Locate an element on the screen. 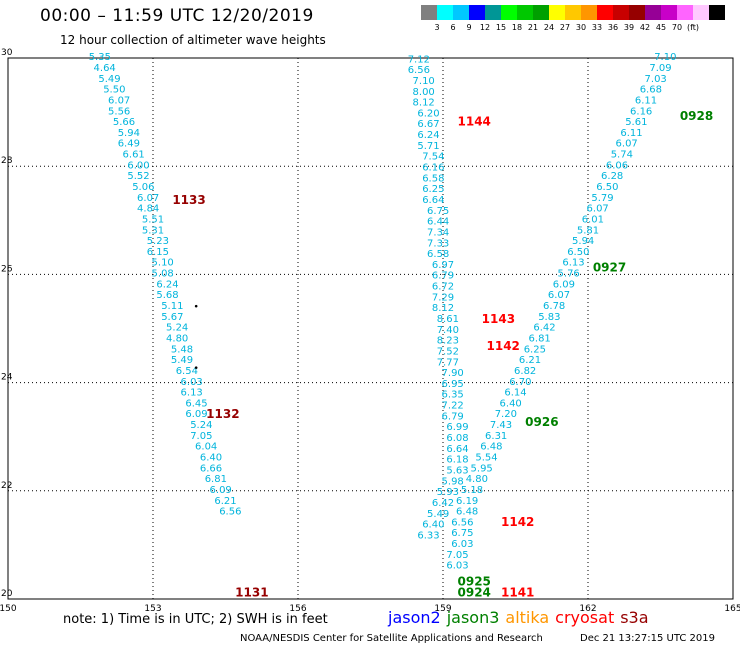 Image resolution: width=740 pixels, height=650 pixels. legend-entry: altika is located at coordinates (527, 617).